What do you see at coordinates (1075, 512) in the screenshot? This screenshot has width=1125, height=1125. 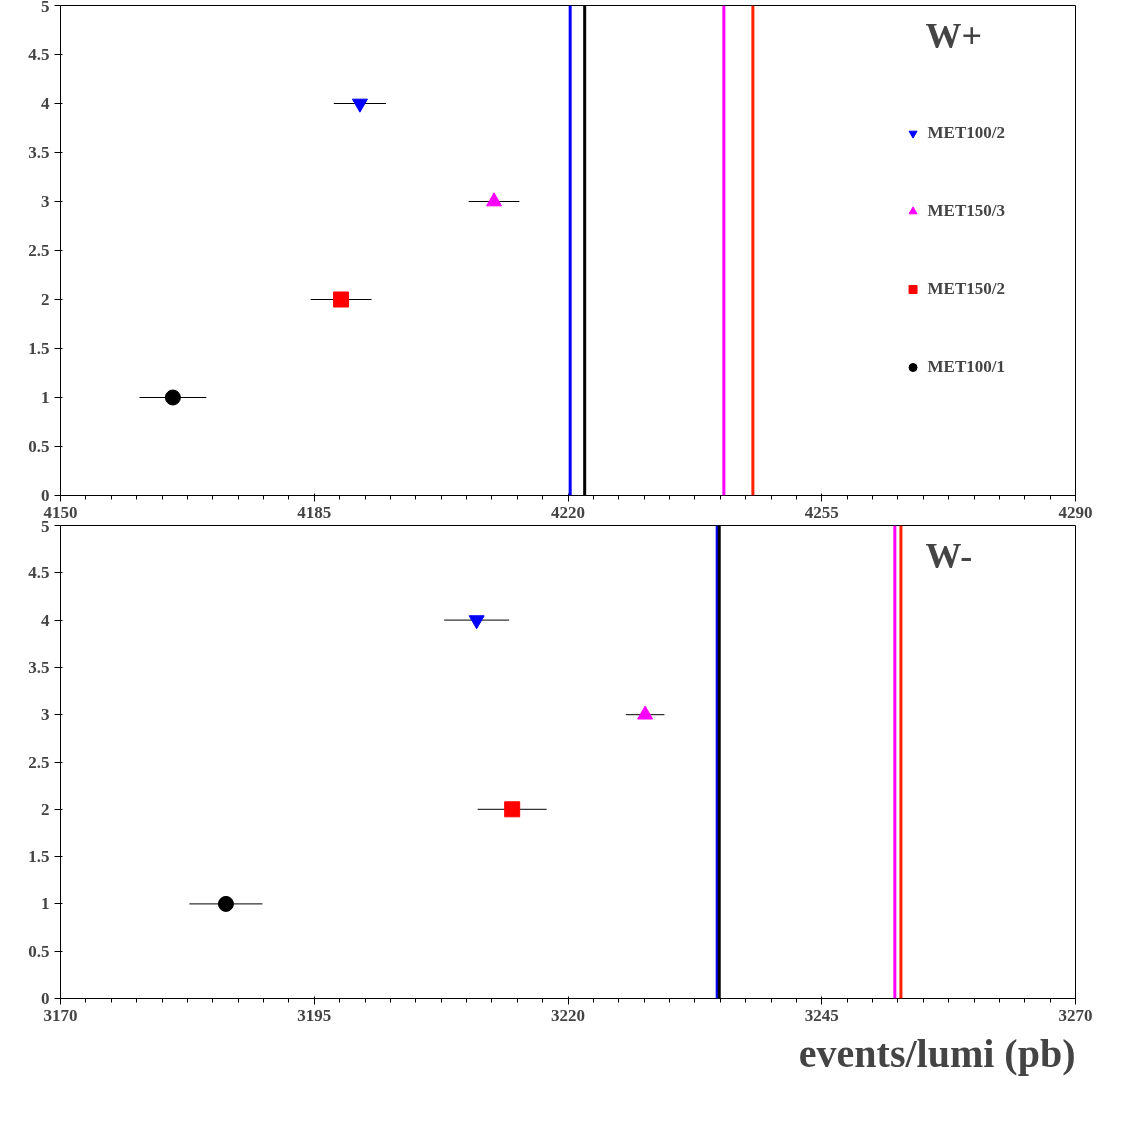 I see `x-tick-label: 4290` at bounding box center [1075, 512].